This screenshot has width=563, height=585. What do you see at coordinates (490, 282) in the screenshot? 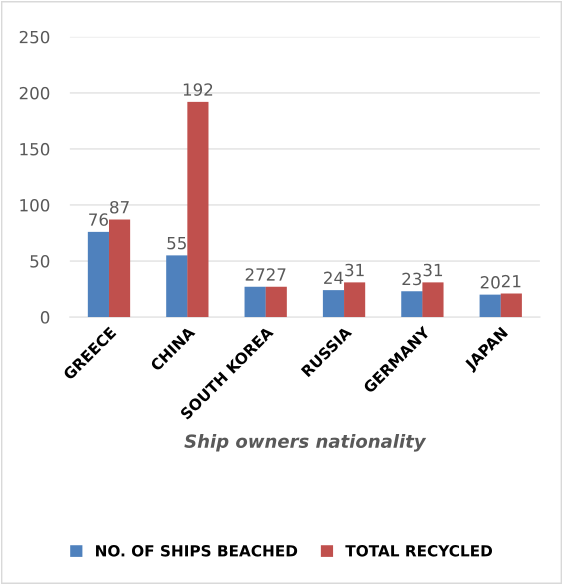
I see `data-label: 20` at bounding box center [490, 282].